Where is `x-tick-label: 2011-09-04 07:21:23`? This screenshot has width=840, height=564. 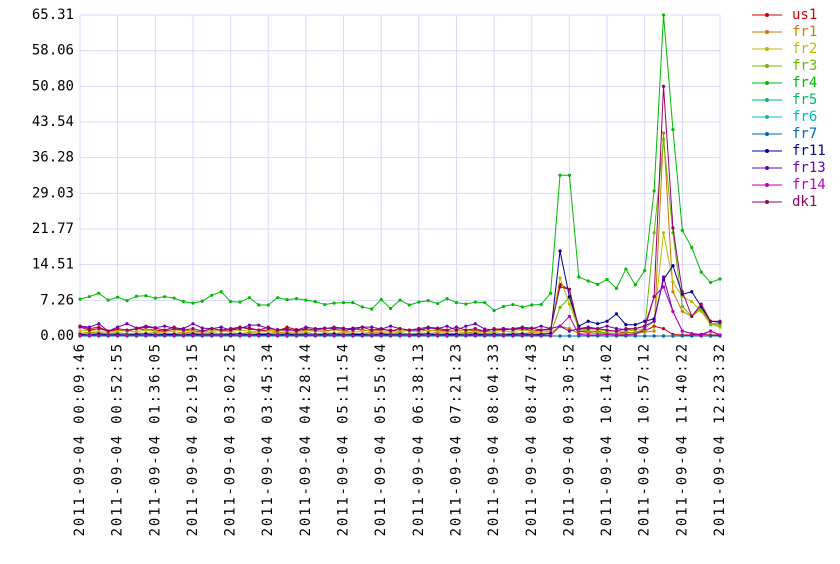
x-tick-label: 2011-09-04 07:21:23 is located at coordinates (456, 439).